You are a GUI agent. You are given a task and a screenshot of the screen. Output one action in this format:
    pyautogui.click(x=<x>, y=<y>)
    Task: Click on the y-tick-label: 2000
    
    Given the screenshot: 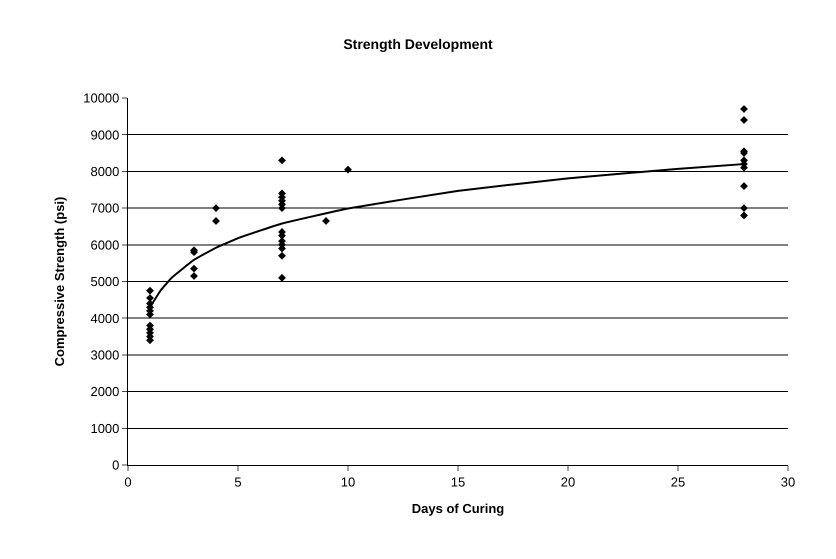 What is the action you would take?
    pyautogui.click(x=105, y=392)
    